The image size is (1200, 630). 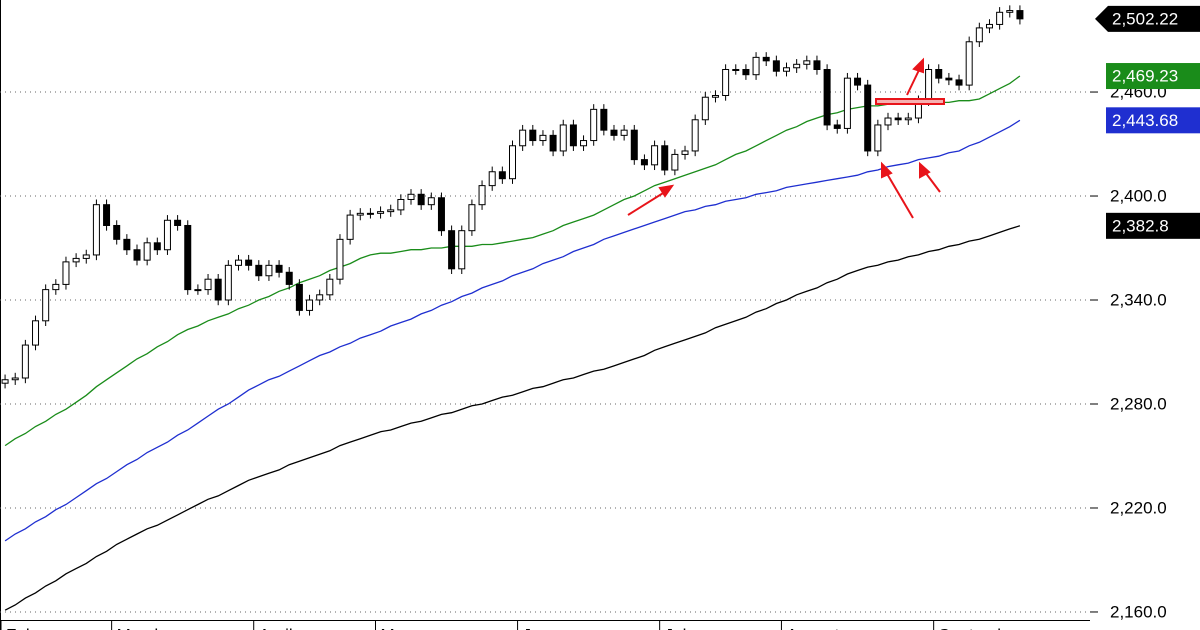 What do you see at coordinates (1138, 403) in the screenshot?
I see `y-tick-label: 2,280.0` at bounding box center [1138, 403].